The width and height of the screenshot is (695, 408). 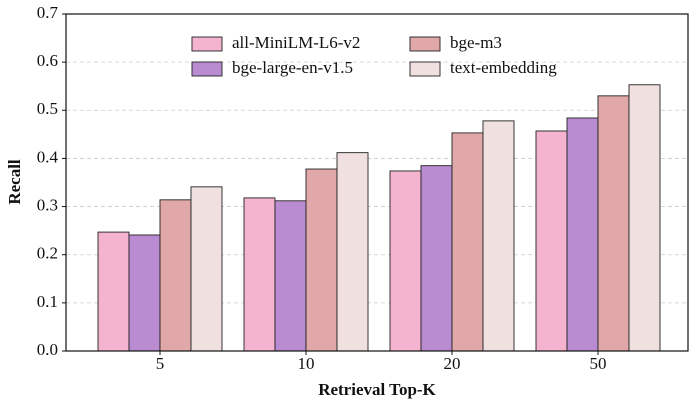 I want to click on y-tick-label: 0.1, so click(x=47, y=301).